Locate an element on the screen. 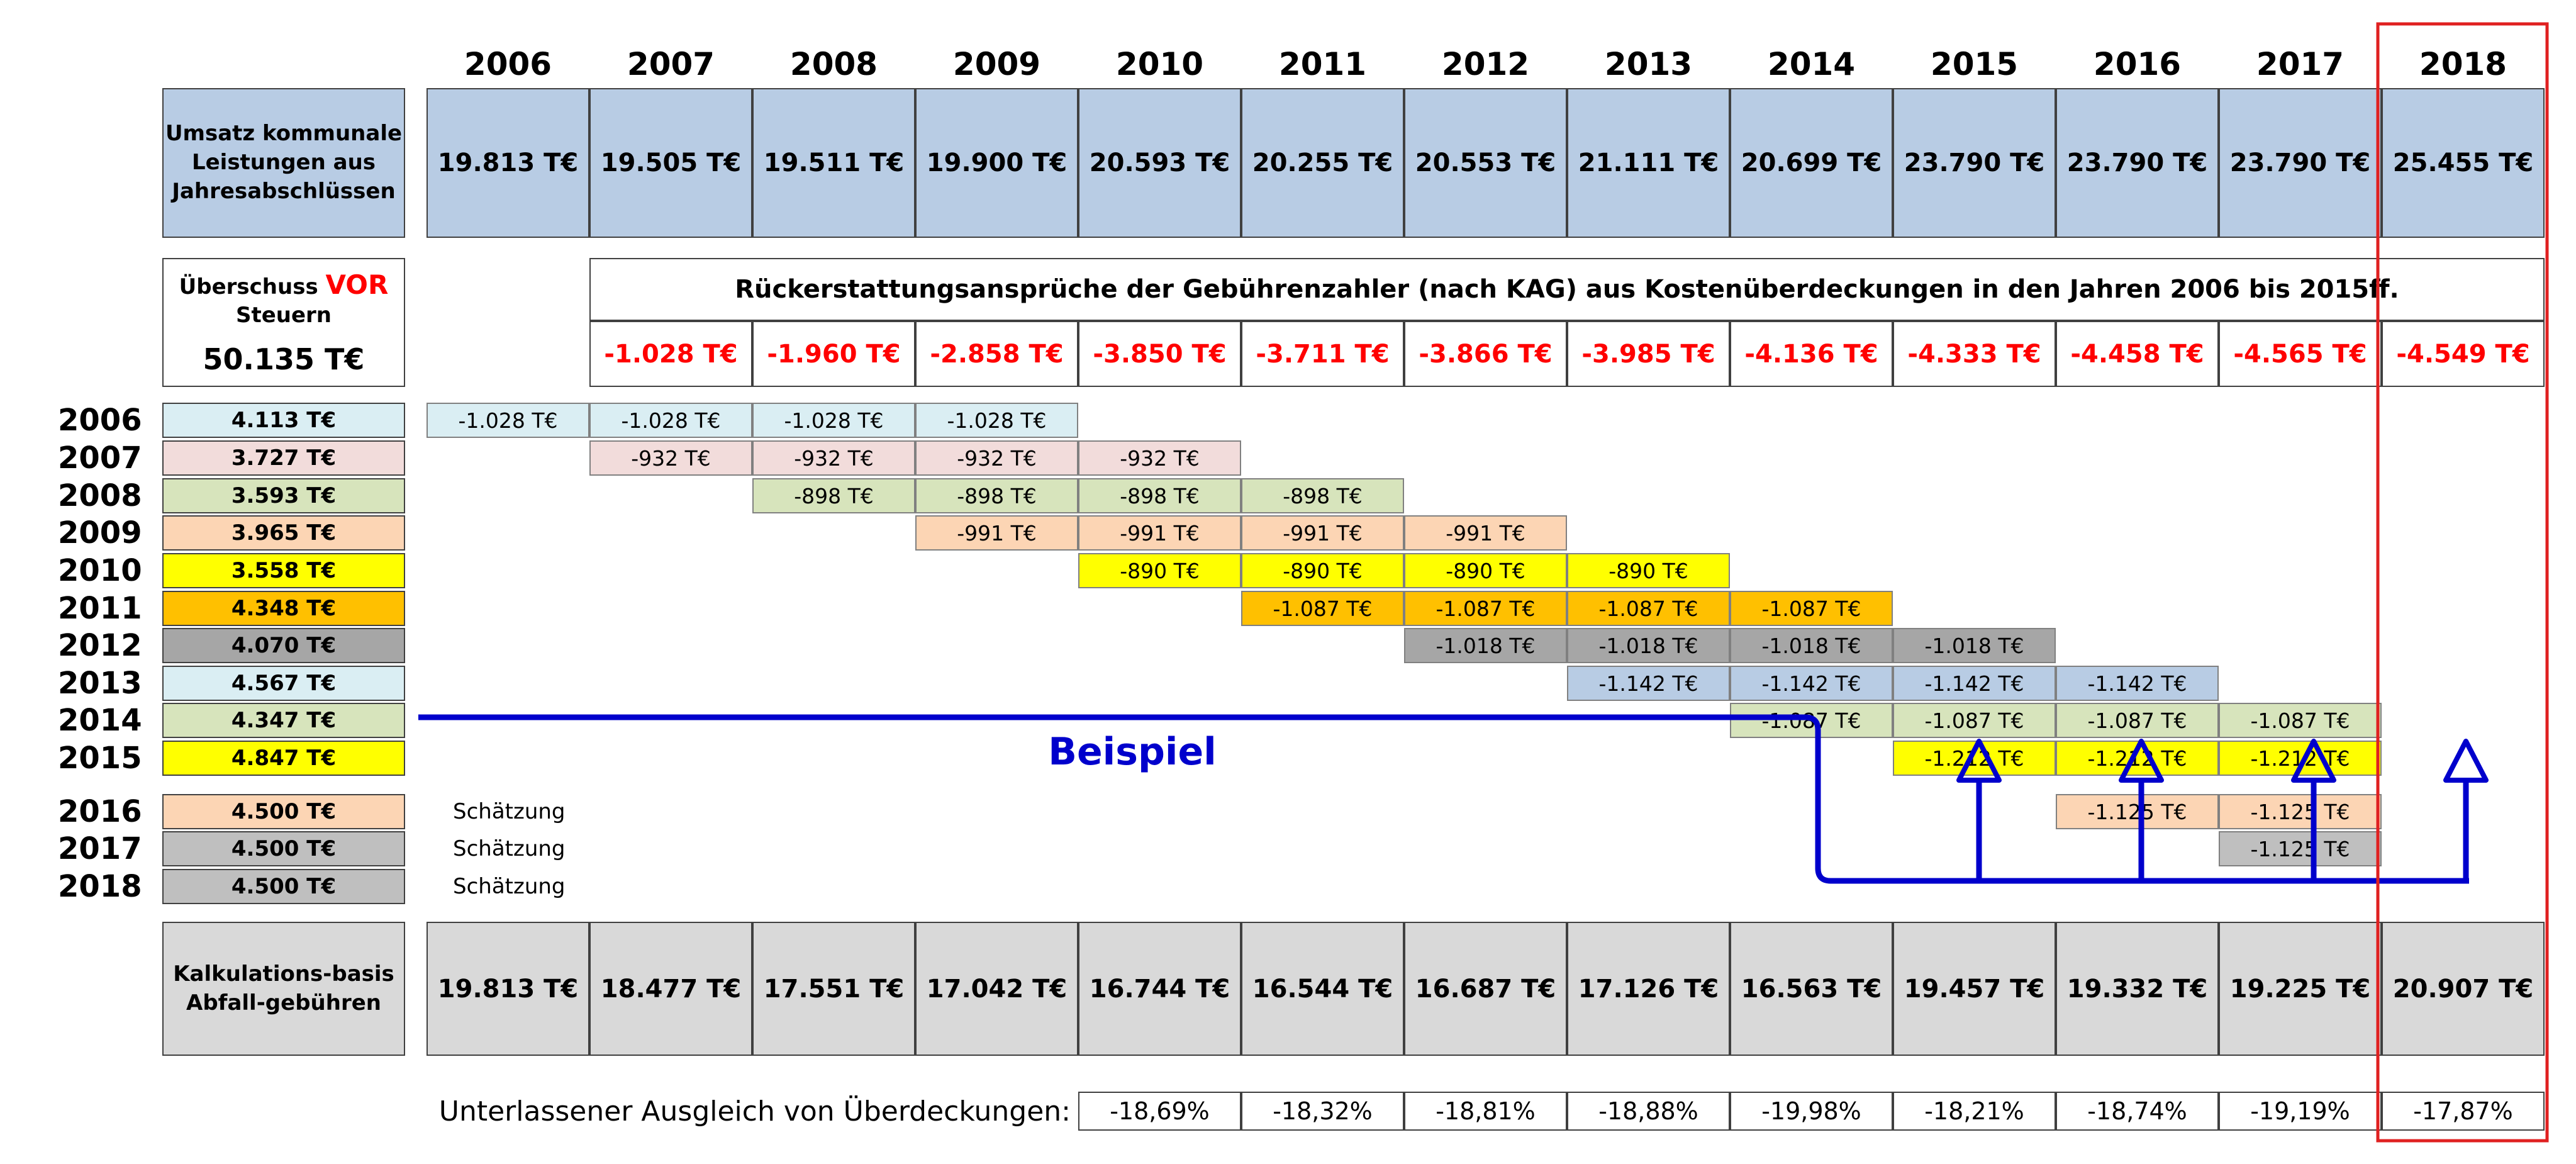  kalkulation-value: 16.687 T€ is located at coordinates (1485, 989).